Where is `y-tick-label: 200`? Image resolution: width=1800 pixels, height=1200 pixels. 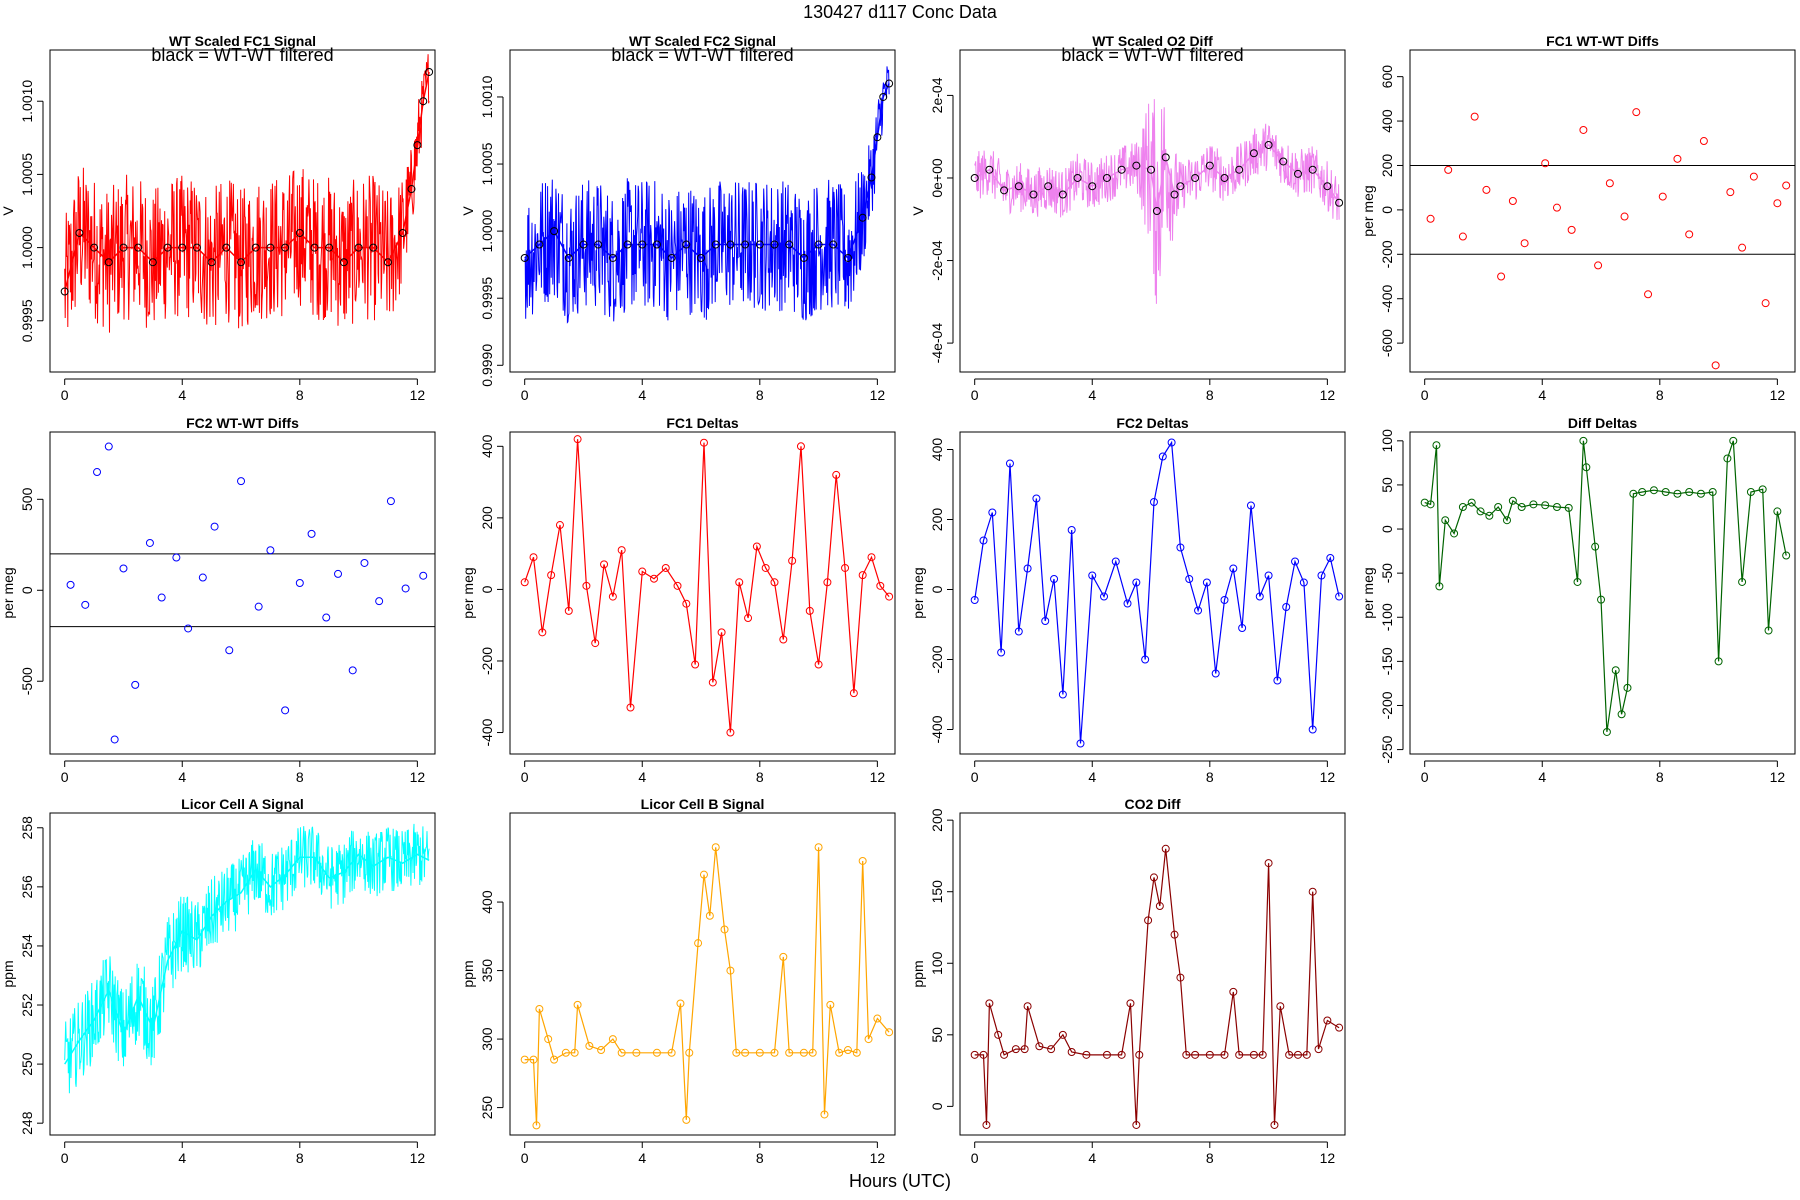 y-tick-label: 200 is located at coordinates (487, 518).